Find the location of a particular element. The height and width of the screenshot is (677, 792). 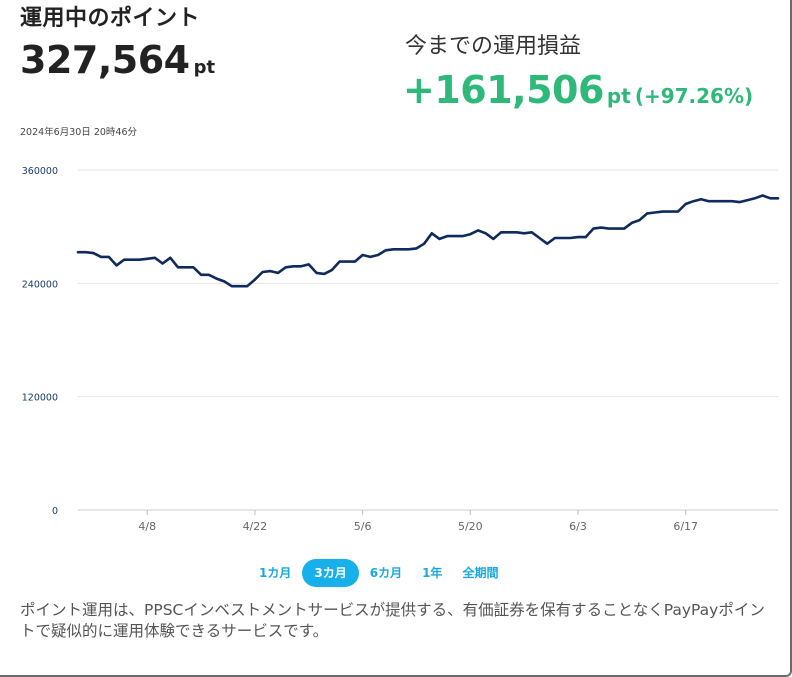

held-points-unit: pt is located at coordinates (204, 67).